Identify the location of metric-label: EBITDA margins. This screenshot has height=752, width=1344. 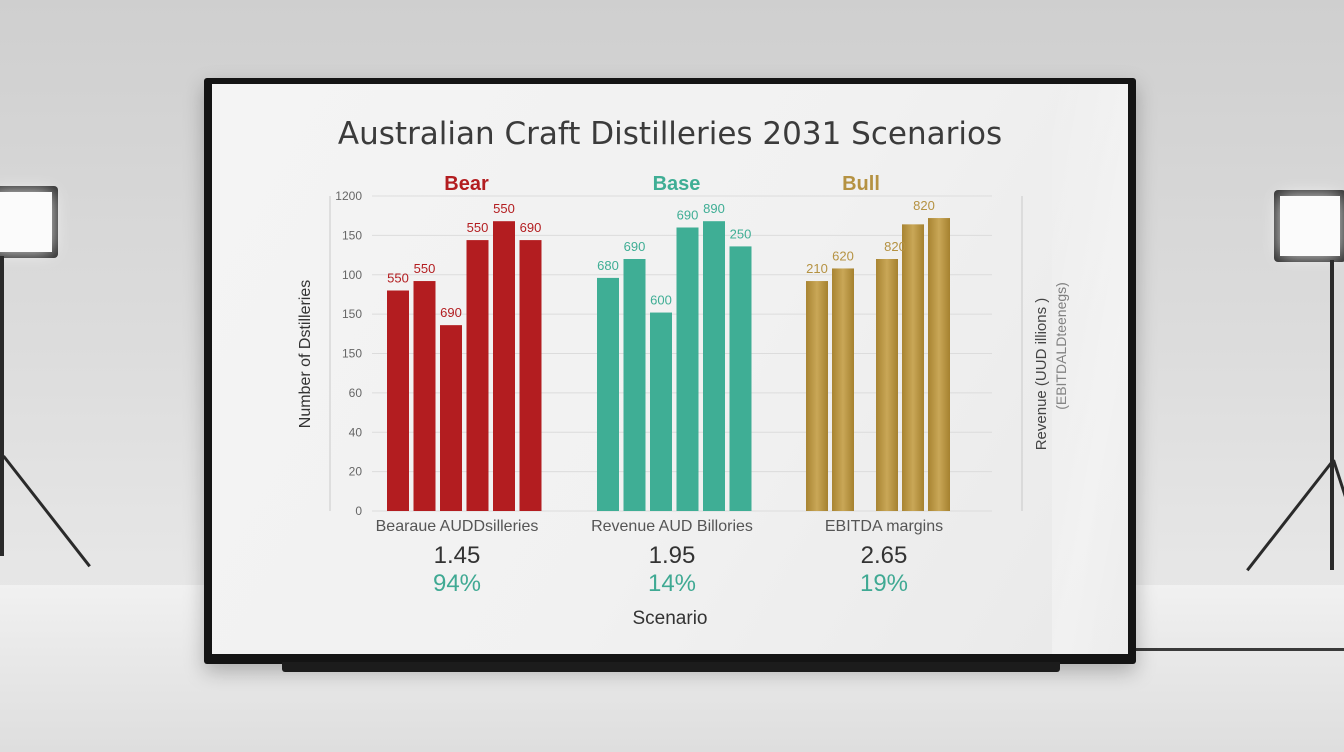
(884, 526).